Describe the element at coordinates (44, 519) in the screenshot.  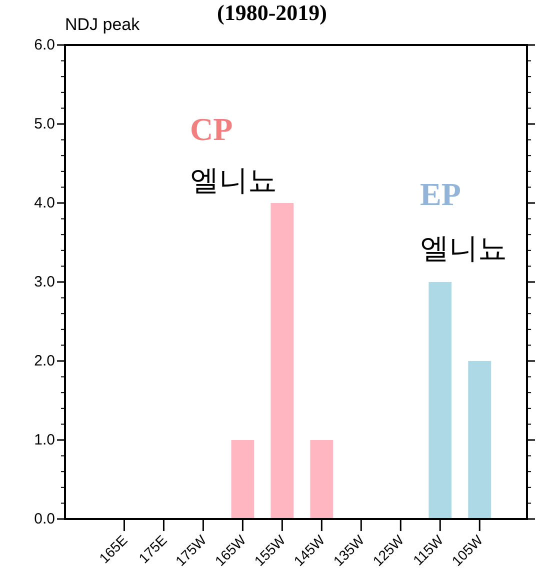
I see `y-tick-label: 0.0` at that location.